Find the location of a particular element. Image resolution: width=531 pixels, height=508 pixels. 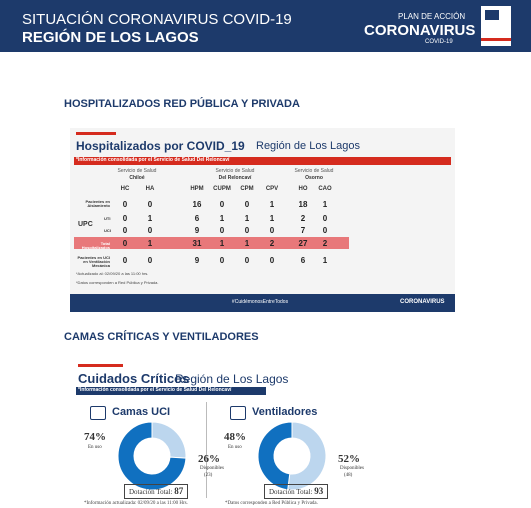

in-use-percent: 74% is located at coordinates (95, 437).